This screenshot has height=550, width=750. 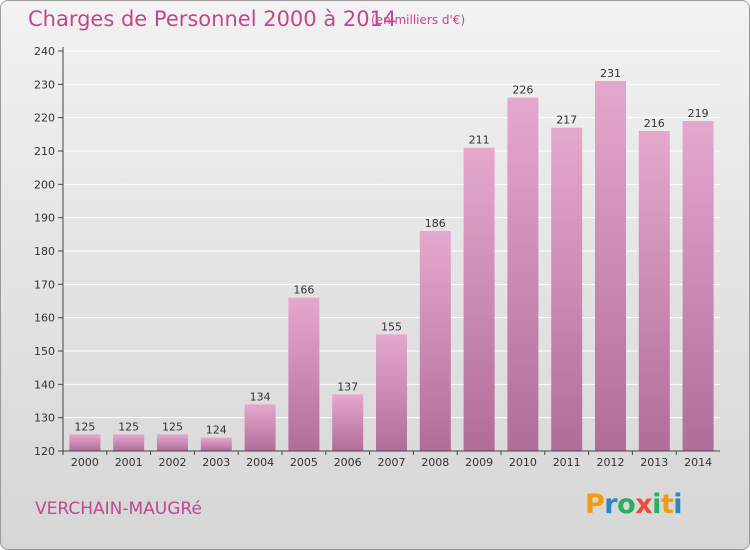 What do you see at coordinates (348, 422) in the screenshot?
I see `bar-2006` at bounding box center [348, 422].